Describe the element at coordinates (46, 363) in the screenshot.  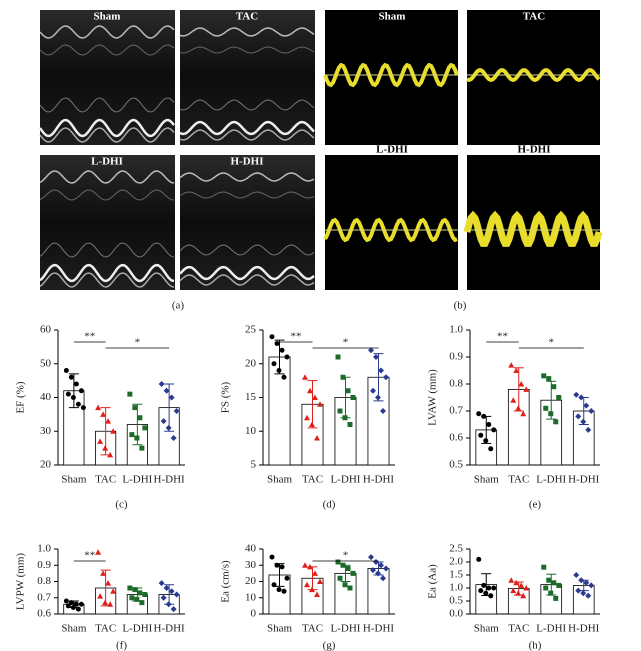
I see `y-tick-label: 50` at that location.